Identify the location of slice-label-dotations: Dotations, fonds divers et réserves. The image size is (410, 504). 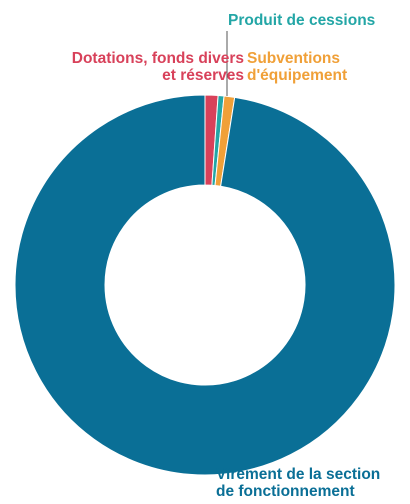
(157, 67).